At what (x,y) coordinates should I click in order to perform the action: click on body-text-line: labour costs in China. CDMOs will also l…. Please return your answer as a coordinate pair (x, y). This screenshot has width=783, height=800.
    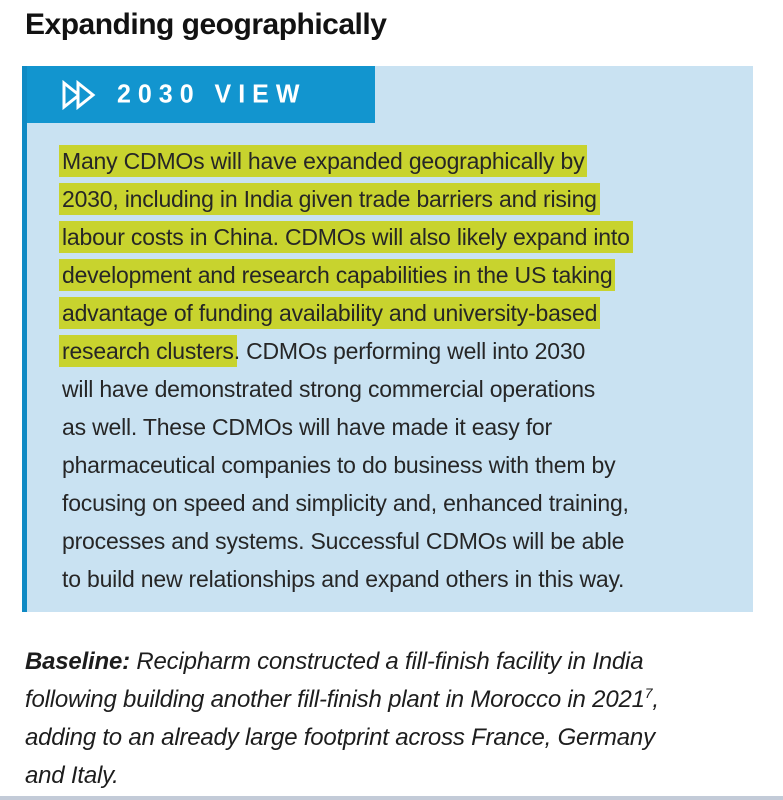
    Looking at the image, I should click on (397, 237).